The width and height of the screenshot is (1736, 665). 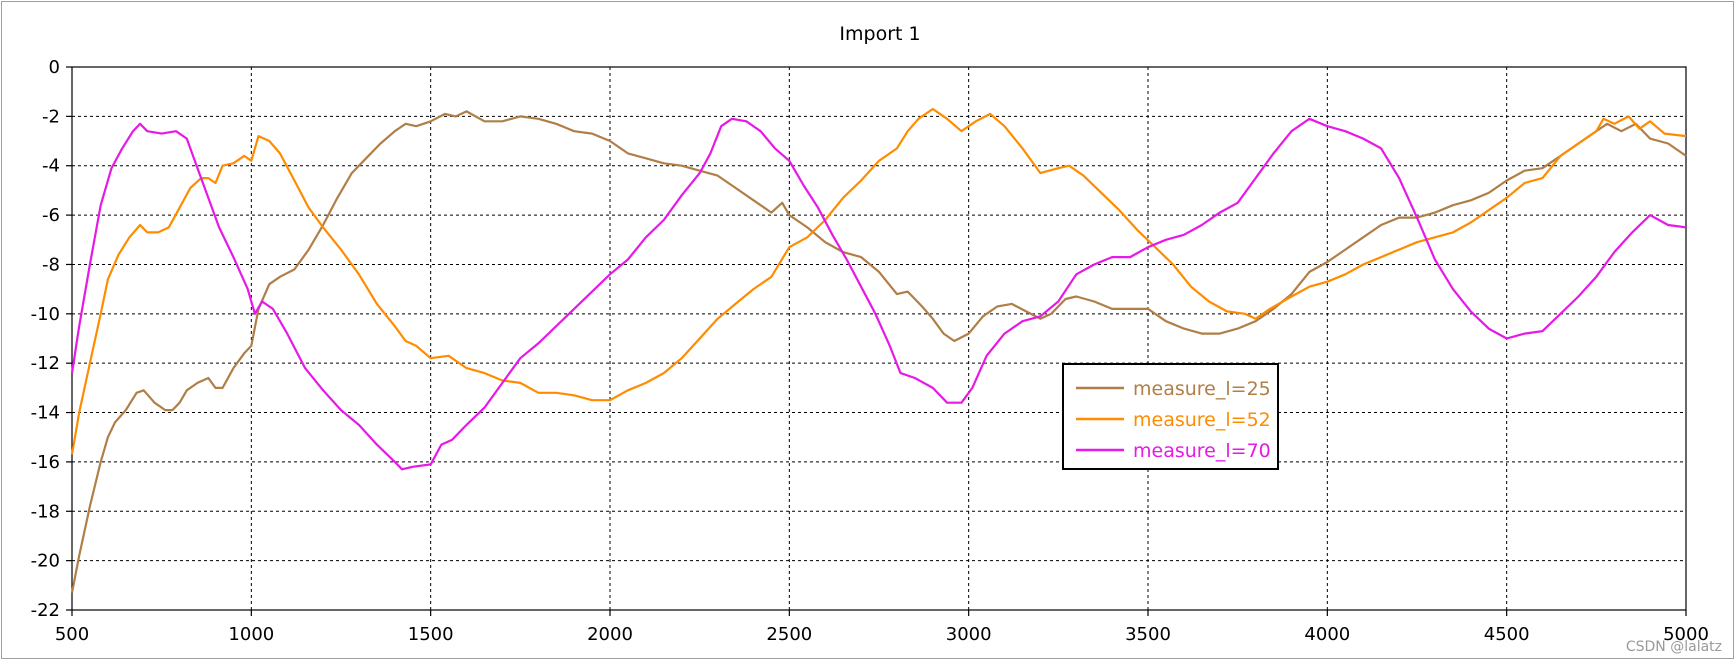 I want to click on y-tick-label: 0, so click(x=54, y=67).